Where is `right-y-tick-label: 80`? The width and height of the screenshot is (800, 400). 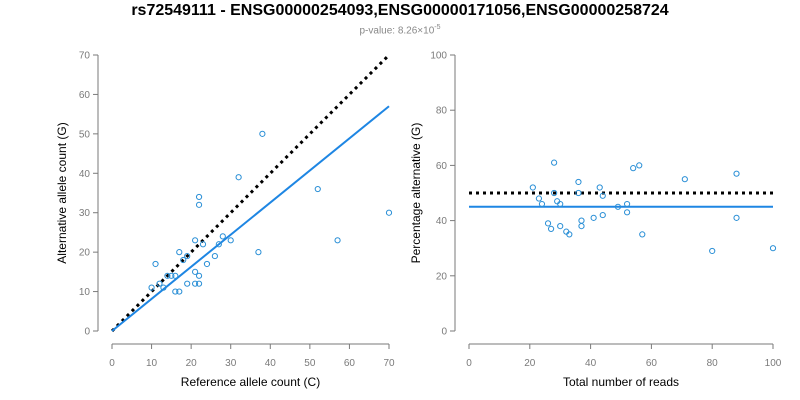 right-y-tick-label: 80 is located at coordinates (442, 111).